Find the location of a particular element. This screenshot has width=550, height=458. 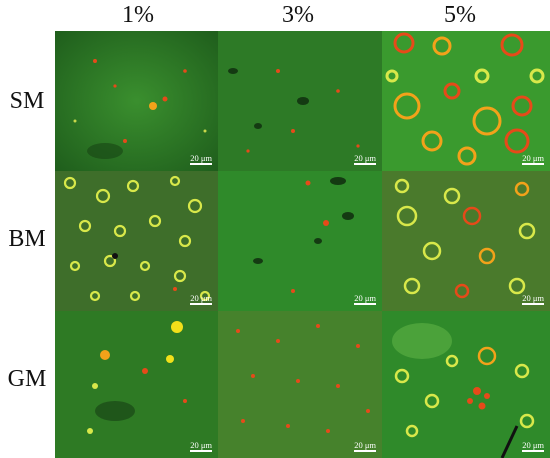

micrograph-bm-5pct: 20 μm is located at coordinates (466, 241).